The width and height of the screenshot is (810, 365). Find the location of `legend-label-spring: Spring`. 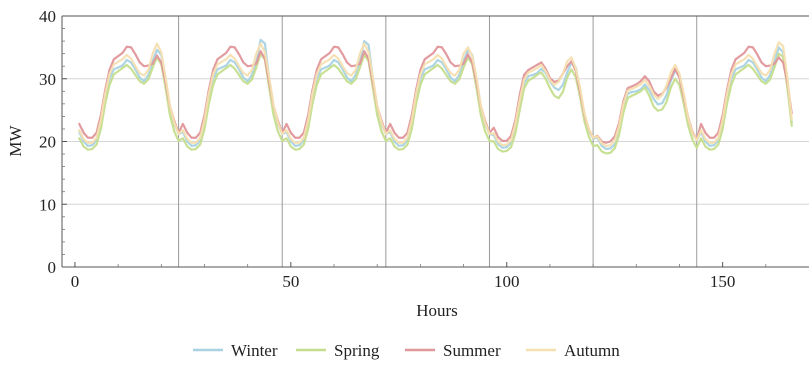

legend-label-spring: Spring is located at coordinates (357, 350).